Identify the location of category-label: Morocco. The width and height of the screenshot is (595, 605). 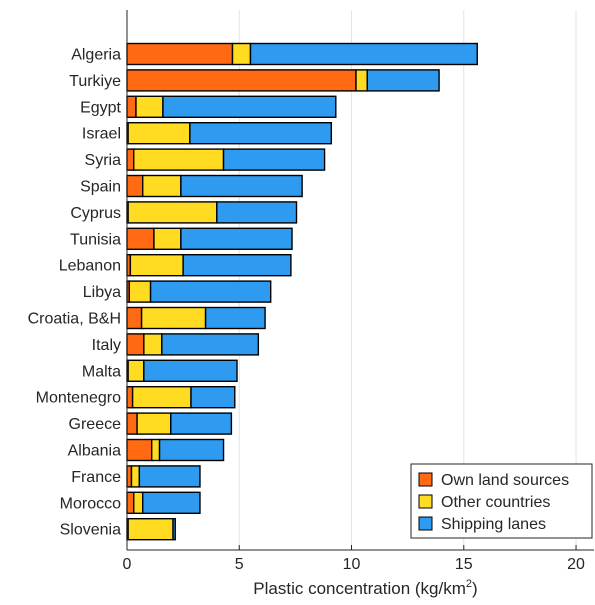
(90, 503).